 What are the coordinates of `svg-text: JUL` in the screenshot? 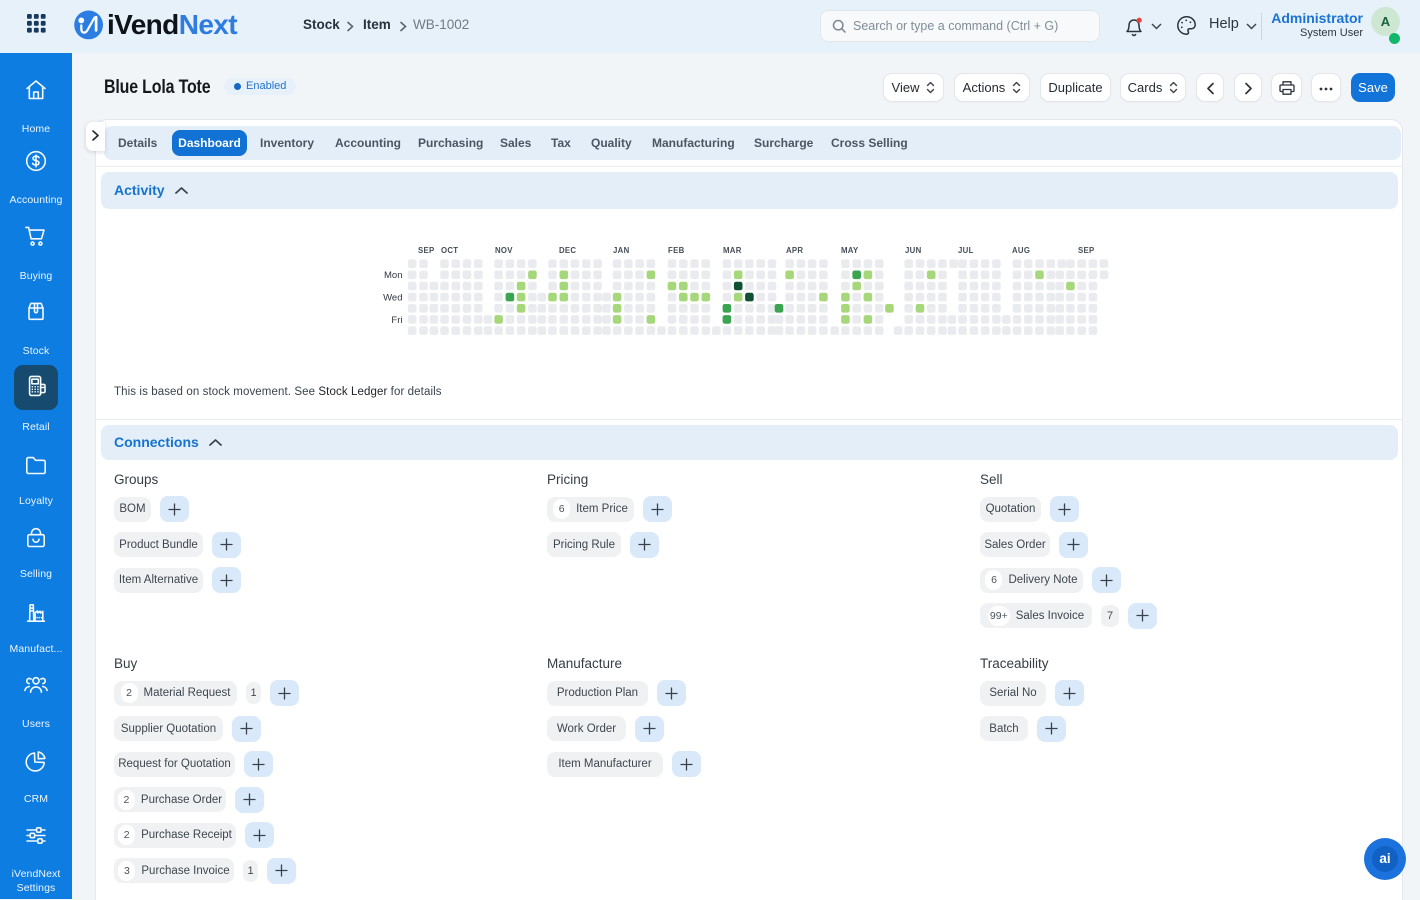 It's located at (966, 250).